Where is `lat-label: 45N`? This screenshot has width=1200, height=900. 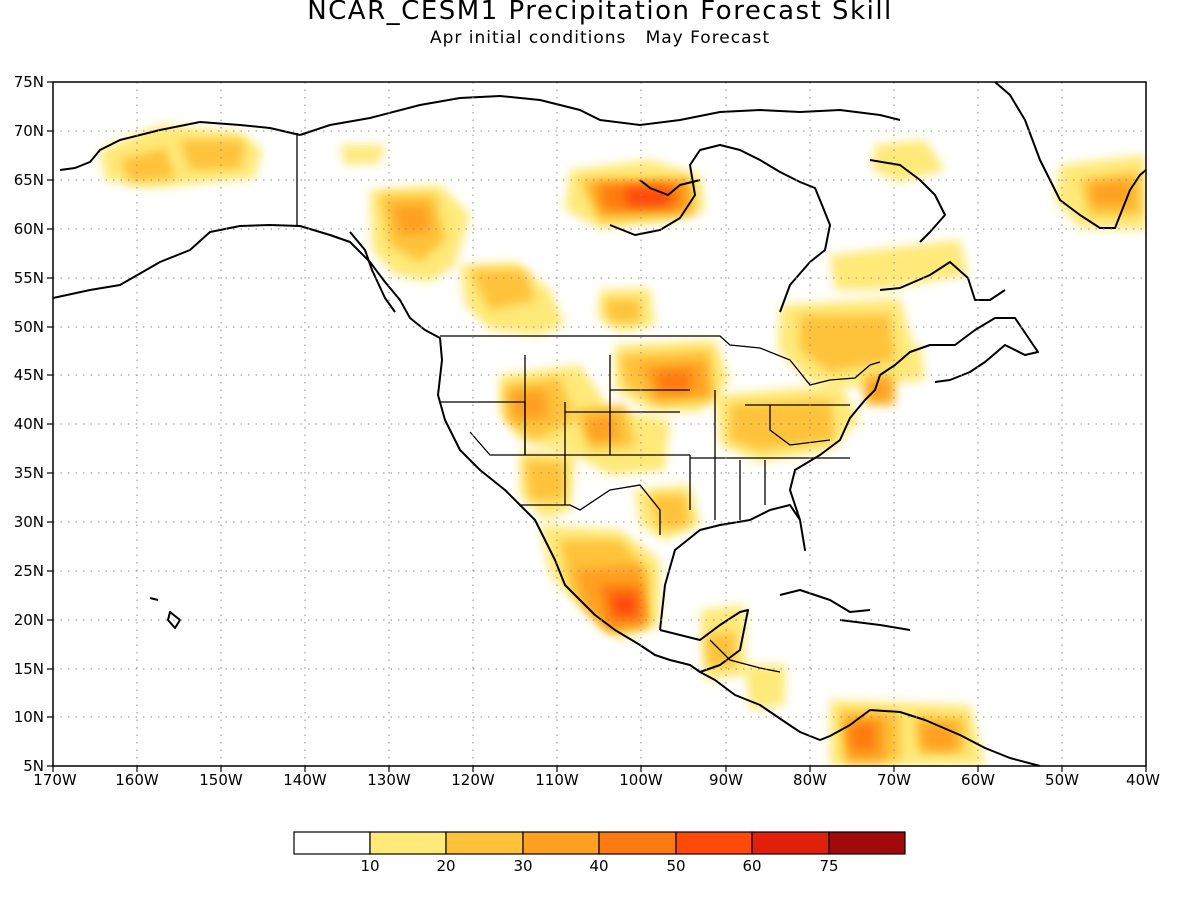 lat-label: 45N is located at coordinates (28, 375).